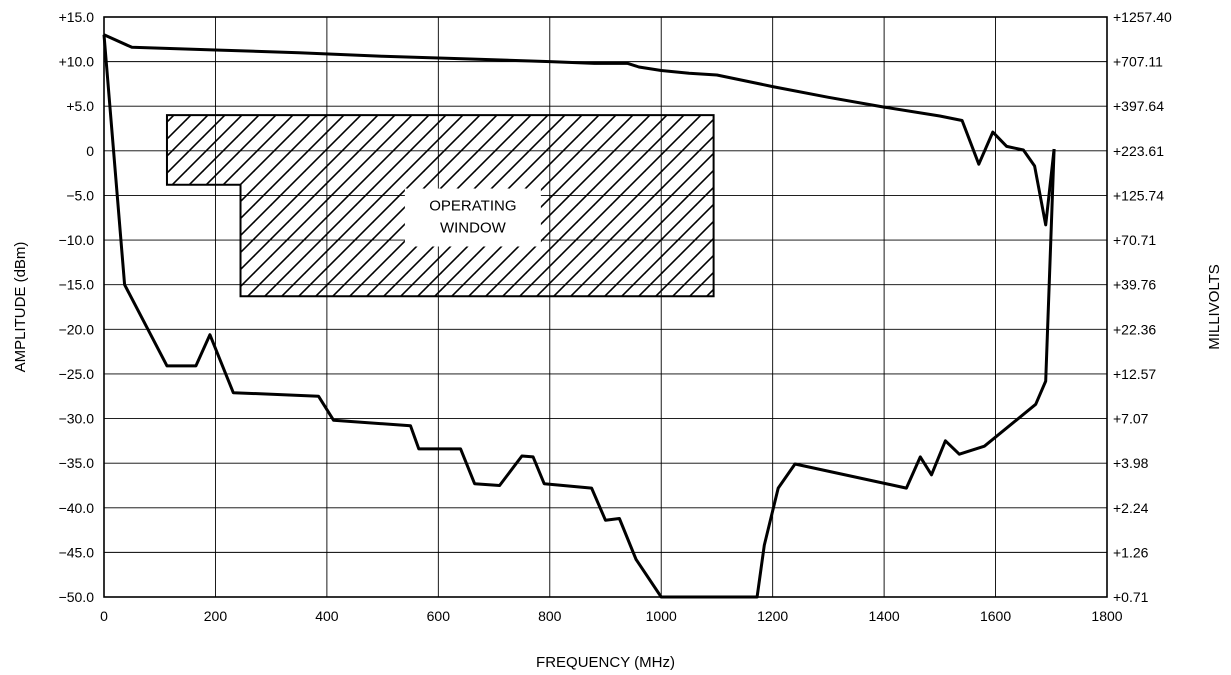 This screenshot has width=1231, height=675. Describe the element at coordinates (1106, 616) in the screenshot. I see `x-tick-label: 1800` at that location.